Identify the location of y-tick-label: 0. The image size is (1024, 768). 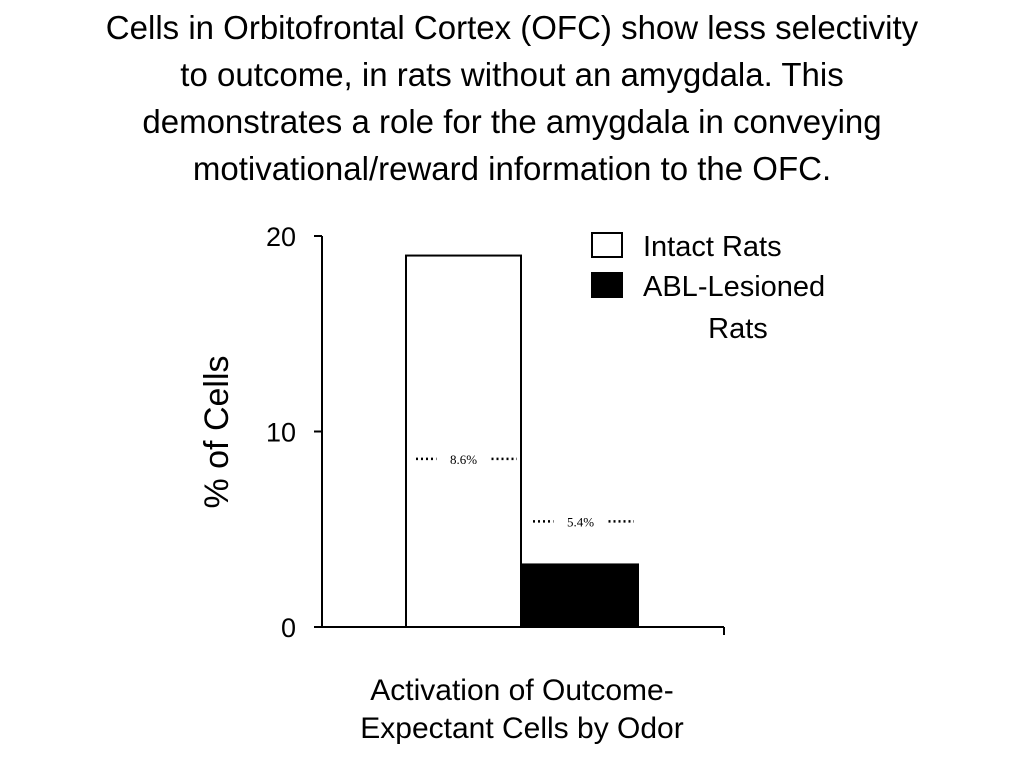
(288, 628).